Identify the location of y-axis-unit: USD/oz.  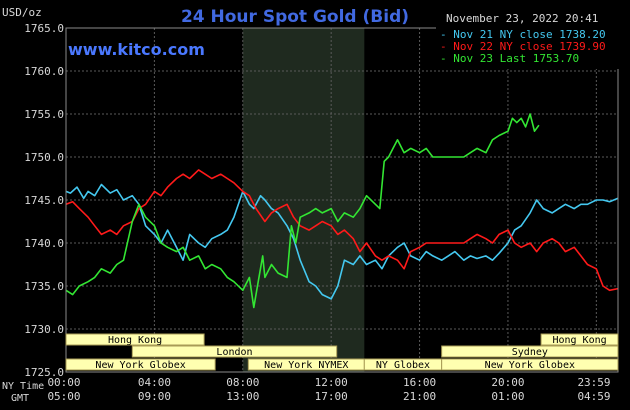
(22, 12).